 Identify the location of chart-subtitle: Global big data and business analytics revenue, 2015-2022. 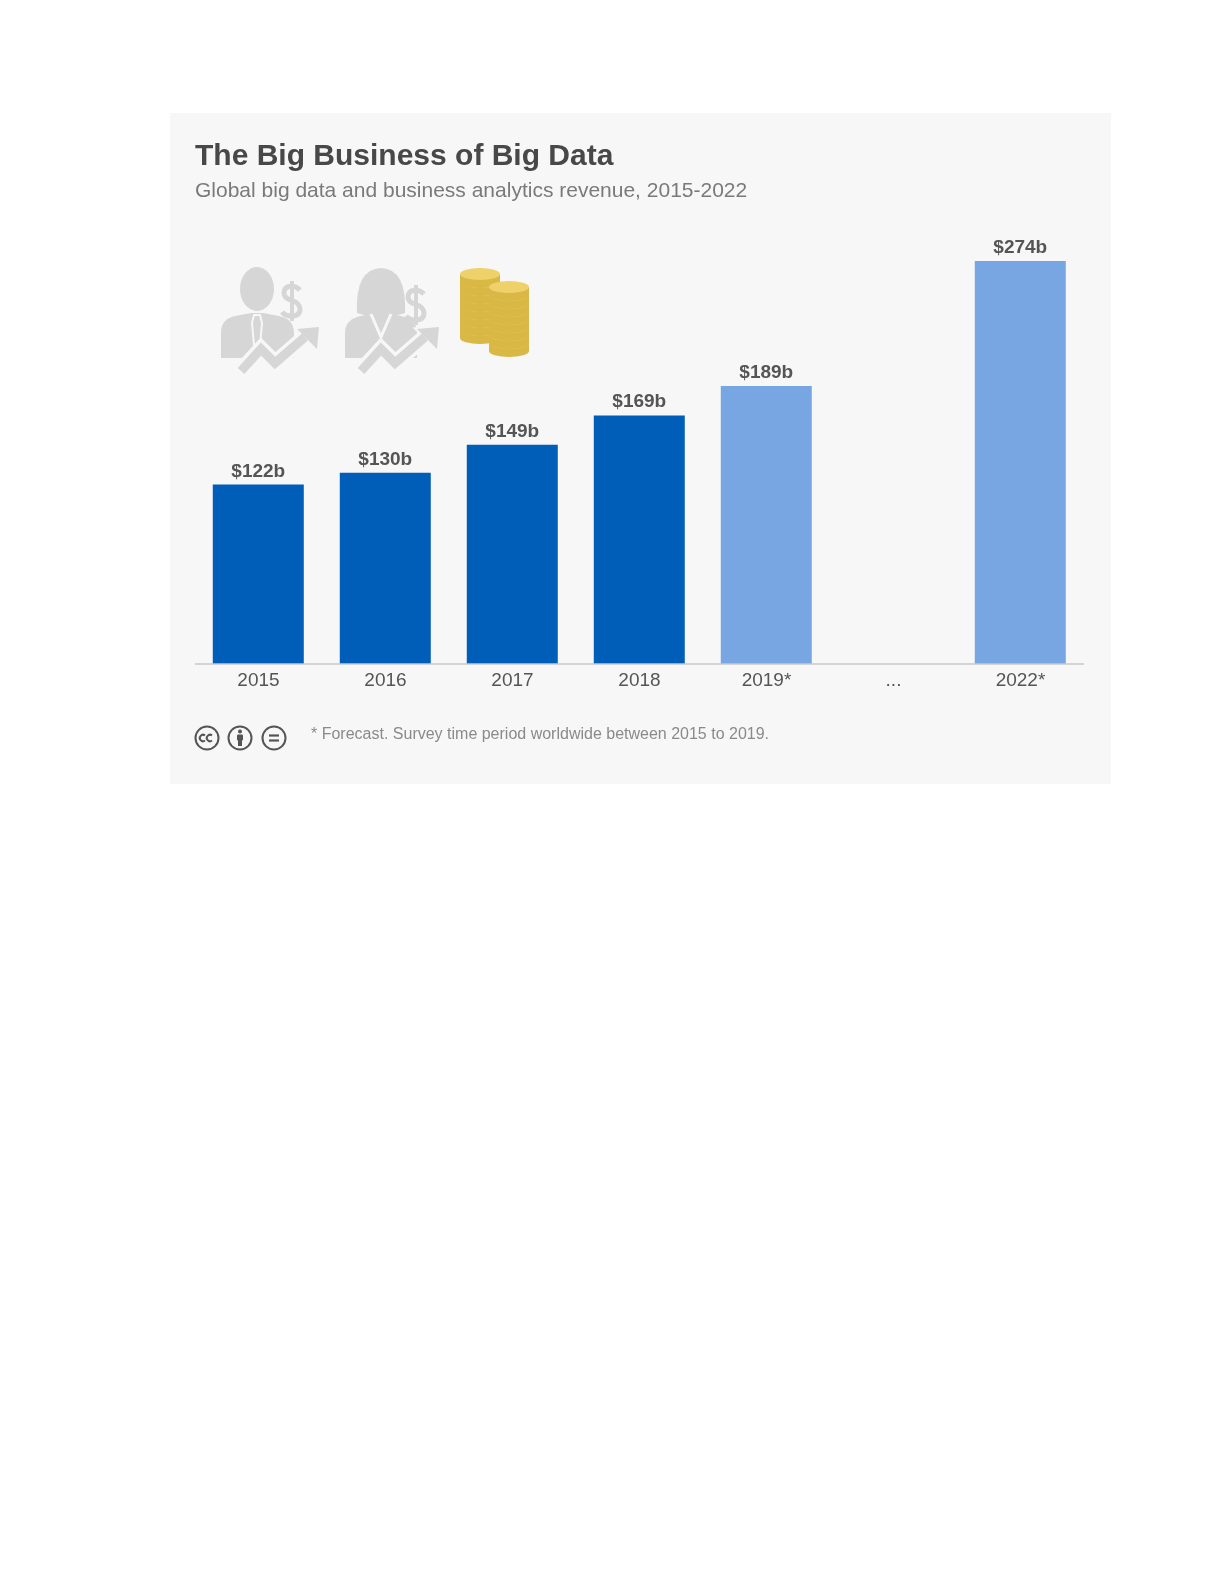
(471, 190).